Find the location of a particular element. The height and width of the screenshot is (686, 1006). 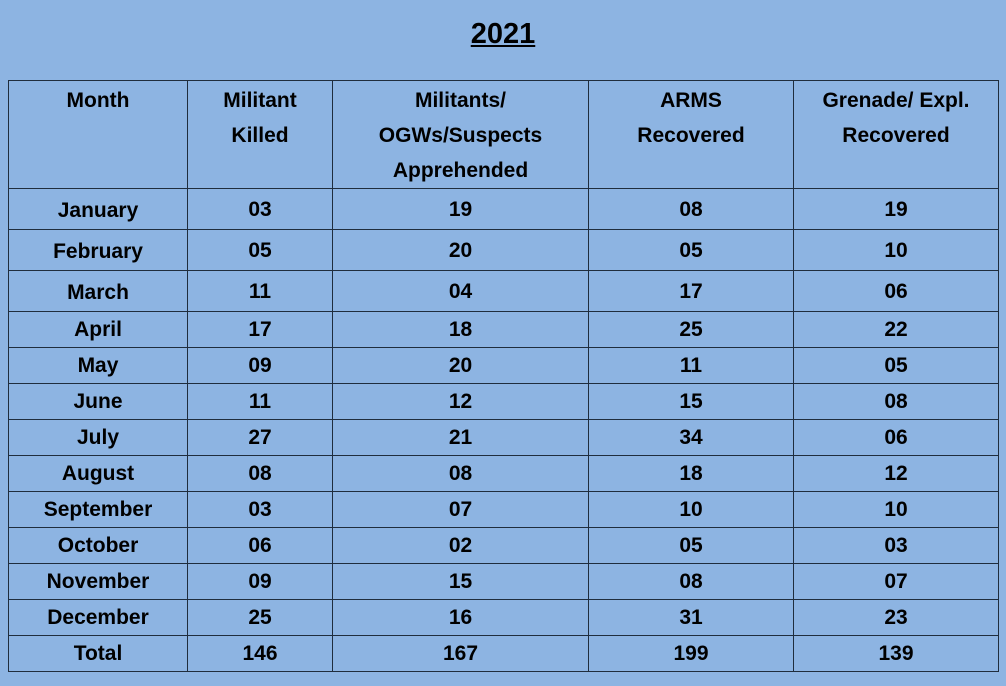

table-row: September 03 07 10 10 is located at coordinates (503, 509).